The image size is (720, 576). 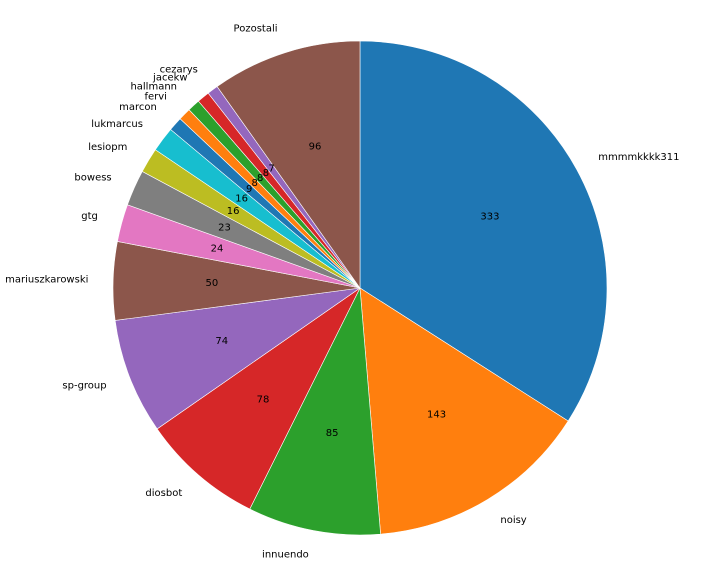 What do you see at coordinates (46, 280) in the screenshot?
I see `slice-label-mariuszkarowski: mariuszkarowski` at bounding box center [46, 280].